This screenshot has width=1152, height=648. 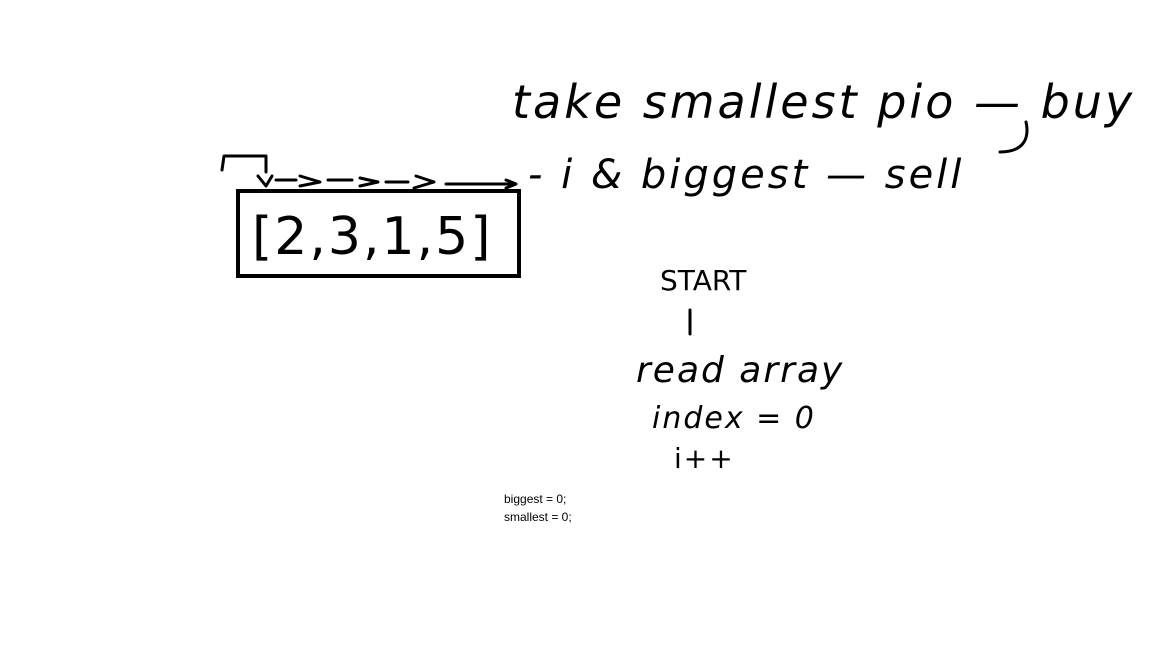 I want to click on iteration-arrow, so click(x=244, y=164).